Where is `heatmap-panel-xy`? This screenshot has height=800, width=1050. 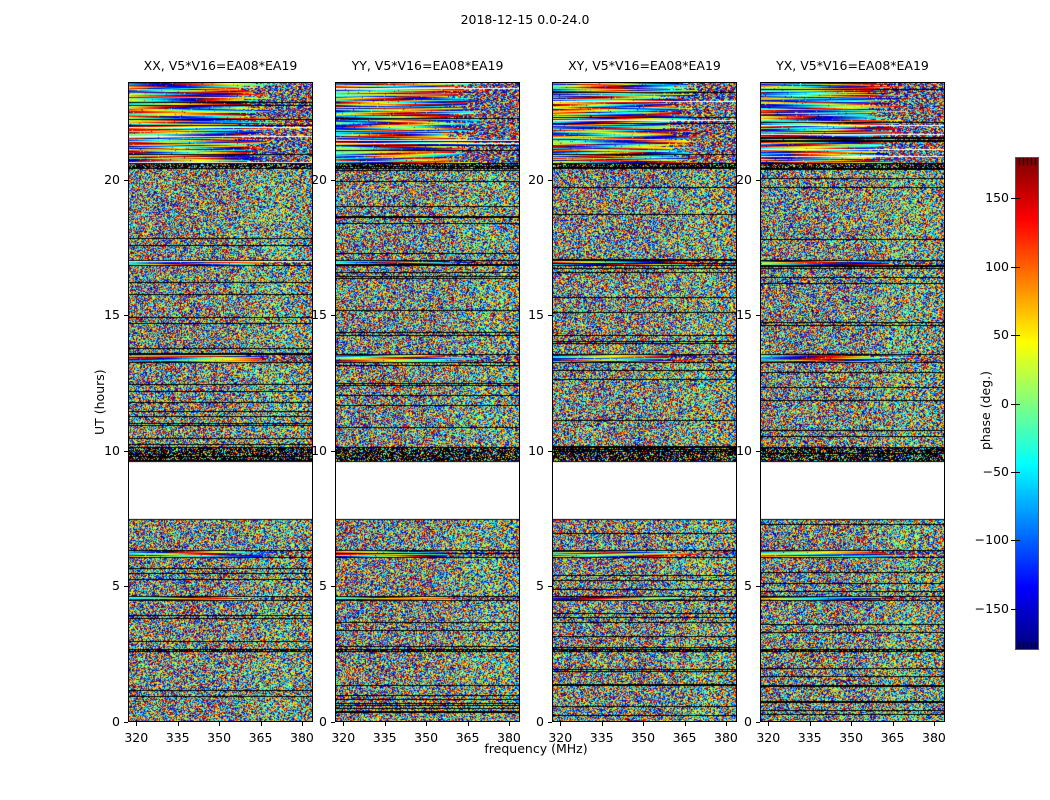
heatmap-panel-xy is located at coordinates (644, 402).